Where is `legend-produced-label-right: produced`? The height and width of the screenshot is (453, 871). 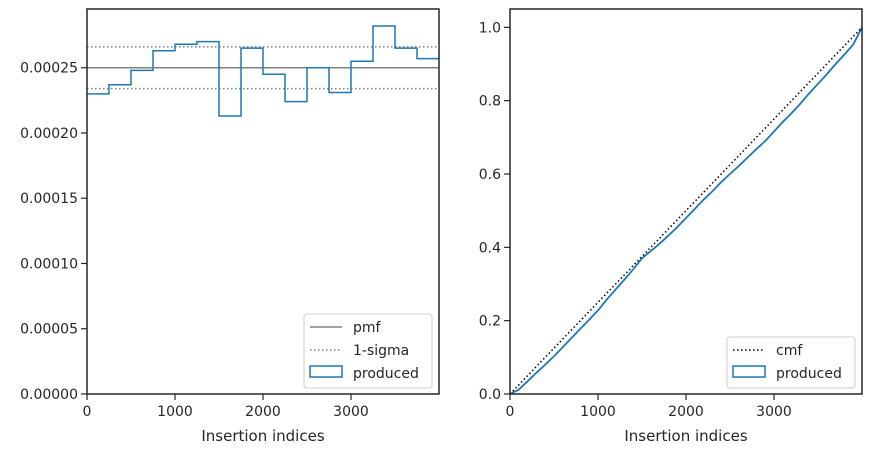
legend-produced-label-right: produced is located at coordinates (809, 374).